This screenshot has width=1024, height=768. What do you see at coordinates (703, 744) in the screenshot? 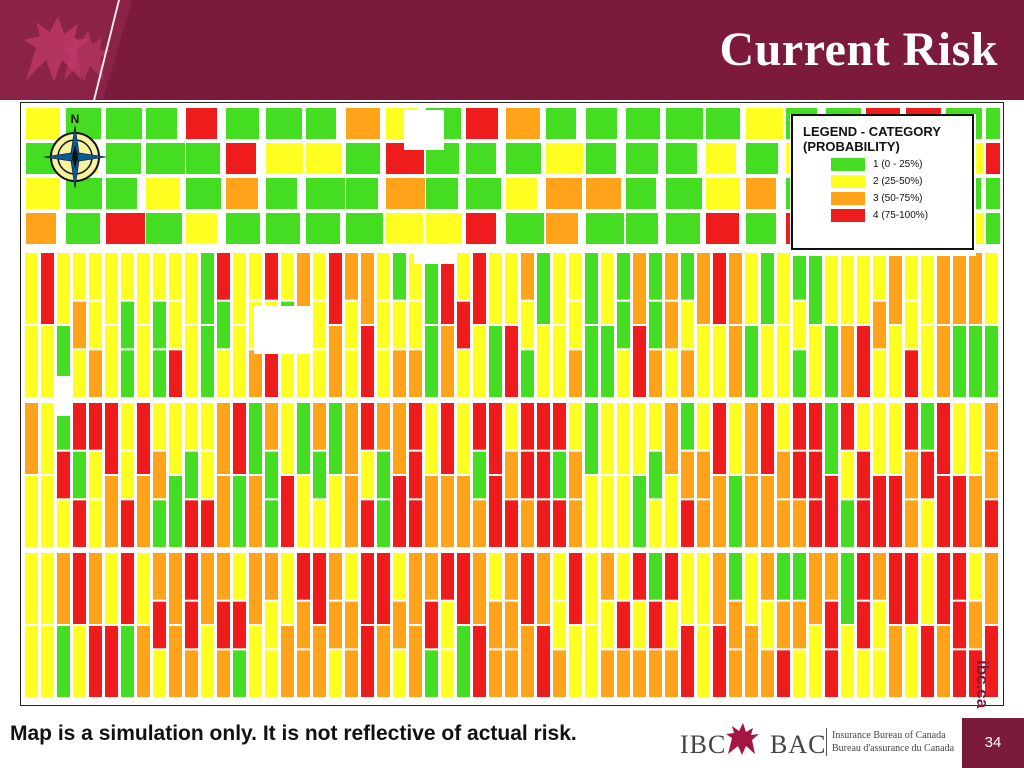
I see `logo-ibc-text: IBC` at bounding box center [703, 744].